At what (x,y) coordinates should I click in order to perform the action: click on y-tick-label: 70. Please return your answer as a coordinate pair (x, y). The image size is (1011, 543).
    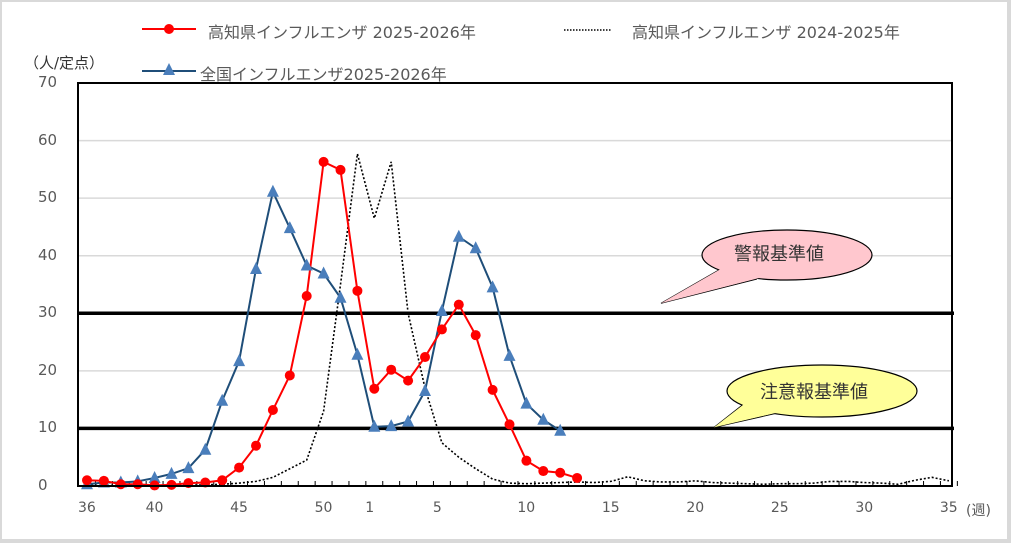
    Looking at the image, I should click on (48, 82).